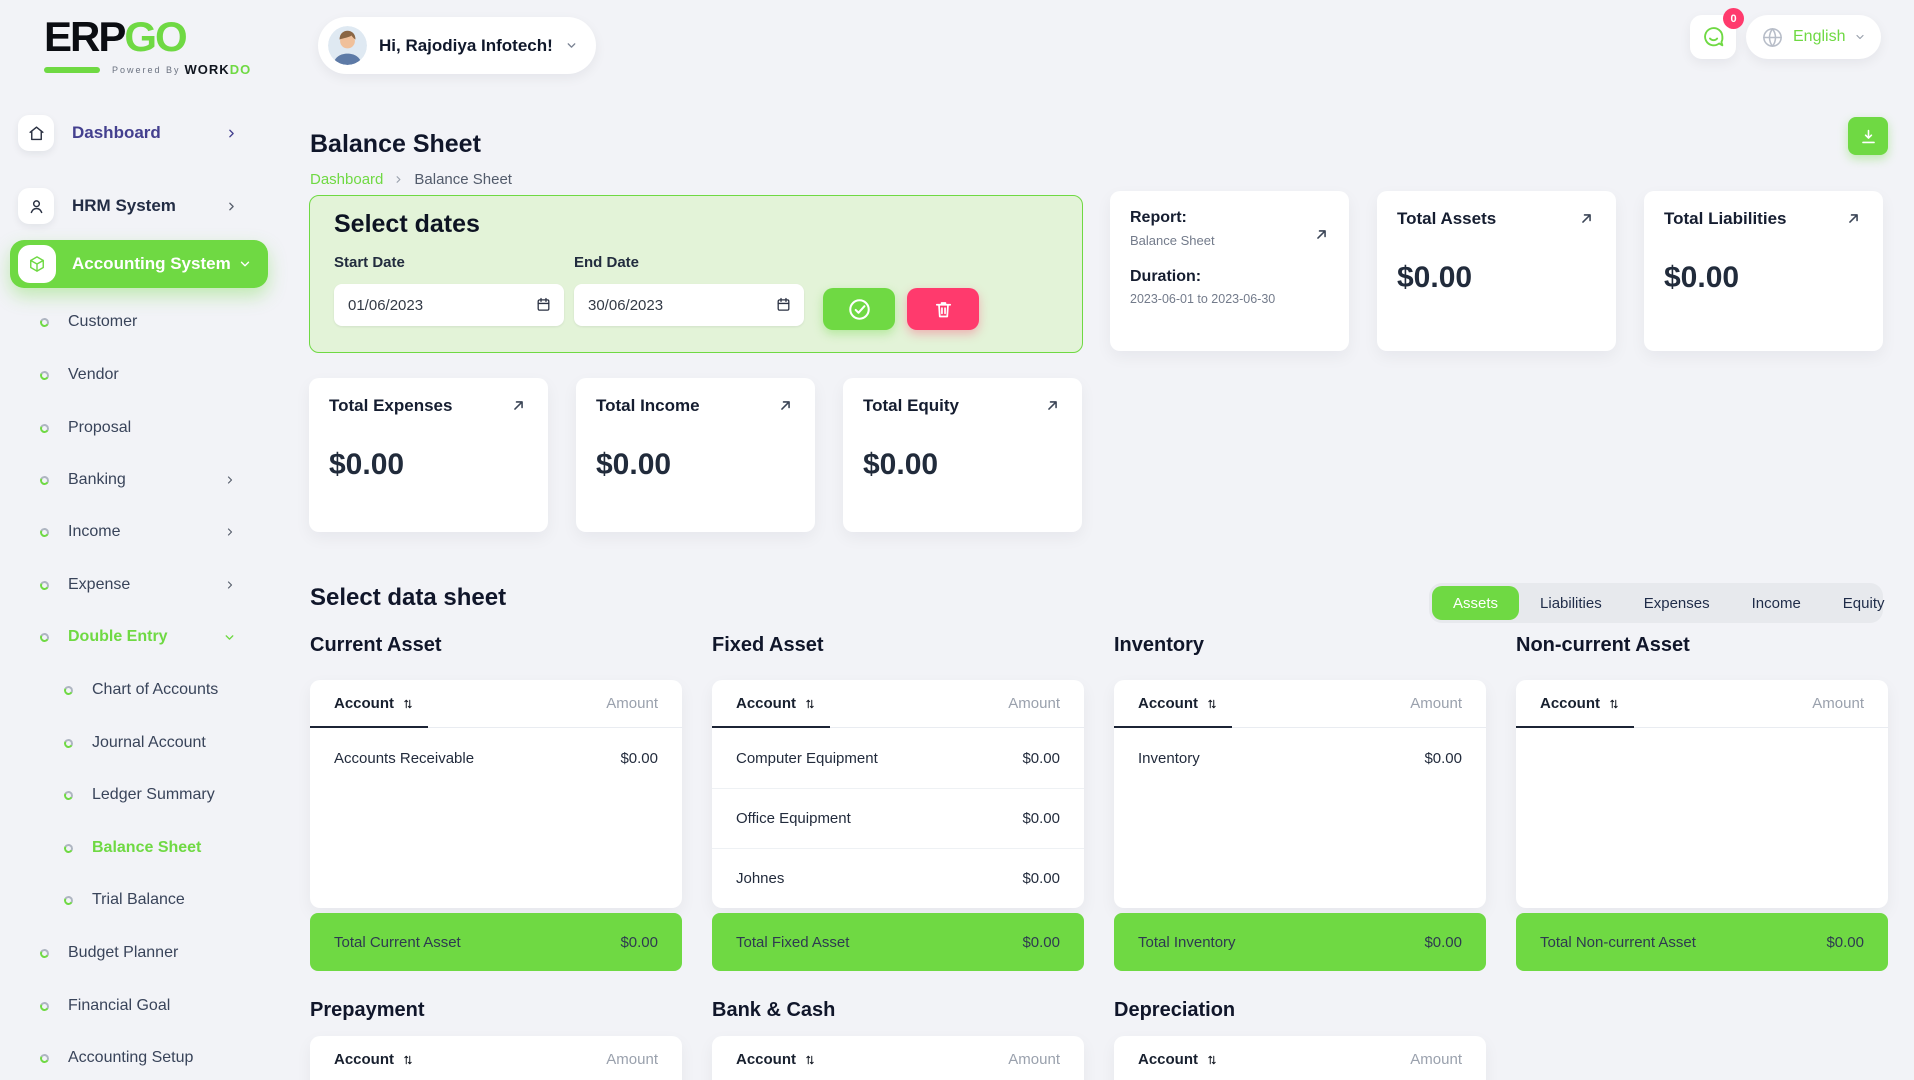 The image size is (1914, 1080). I want to click on sidebar-item-double-entry: Double Entry, so click(139, 637).